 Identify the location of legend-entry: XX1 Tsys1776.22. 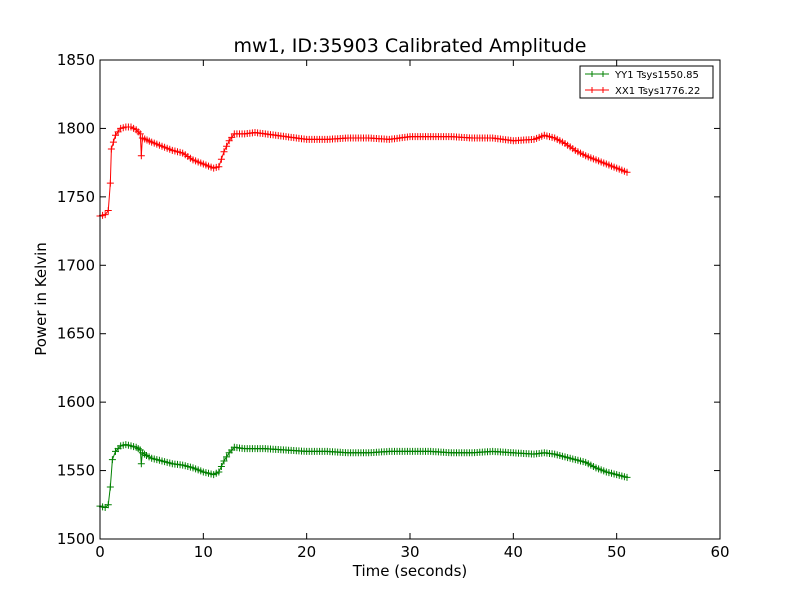
(642, 91).